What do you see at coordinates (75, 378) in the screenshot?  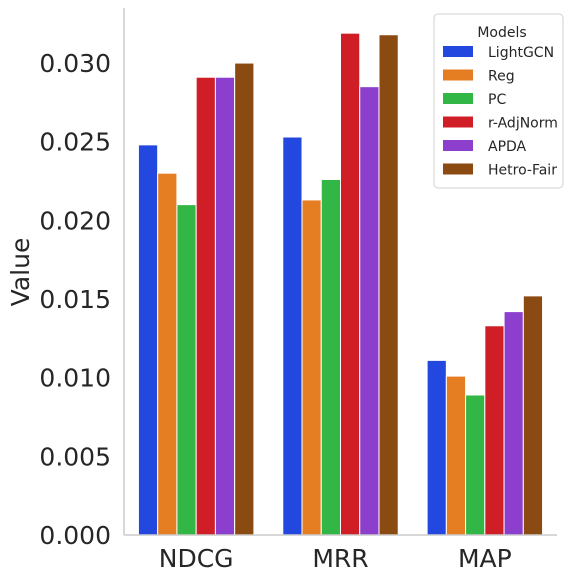 I see `y-tick-label: 0.010` at bounding box center [75, 378].